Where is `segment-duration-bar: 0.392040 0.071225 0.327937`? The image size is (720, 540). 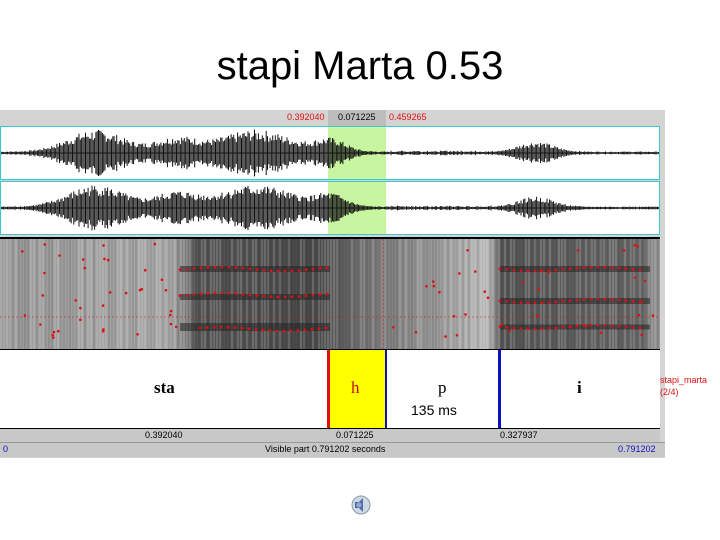
segment-duration-bar: 0.392040 0.071225 0.327937 is located at coordinates (330, 435).